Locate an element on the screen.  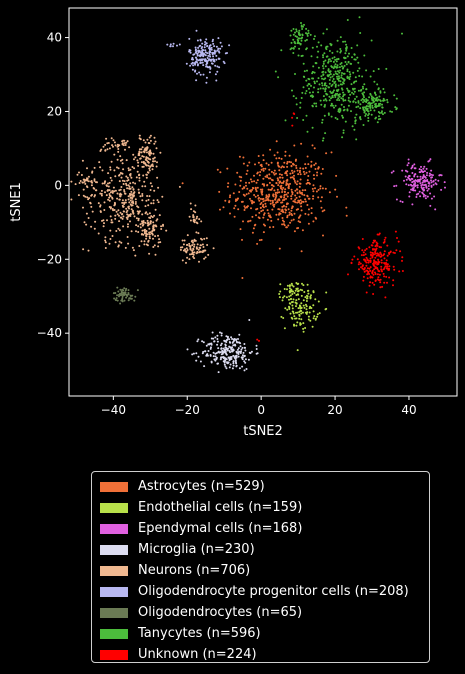
legend-label-unknown: Unknown (n=224) is located at coordinates (197, 654).